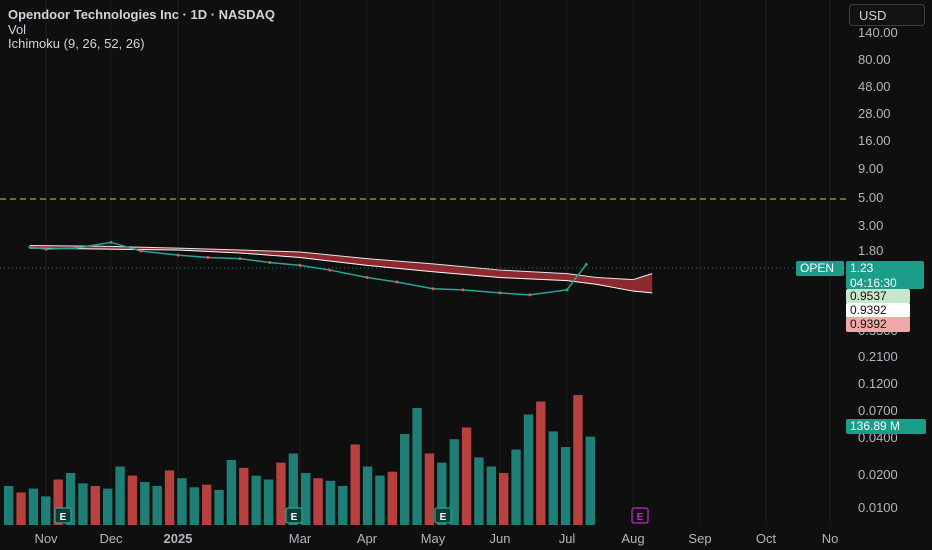  Describe the element at coordinates (17, 29) in the screenshot. I see `volume-indicator-label: Vol` at that location.